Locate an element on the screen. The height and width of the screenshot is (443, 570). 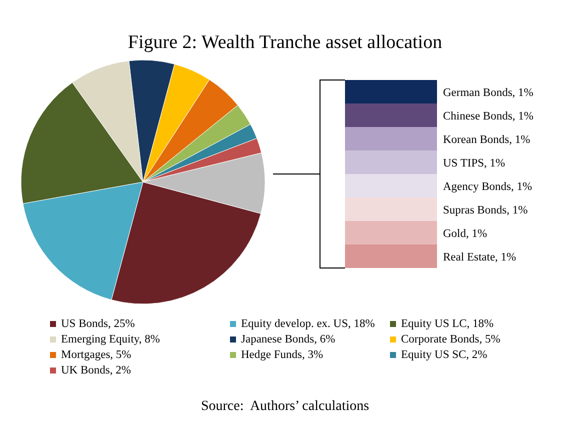
y-tick-label: Gold, 1% is located at coordinates (465, 234).